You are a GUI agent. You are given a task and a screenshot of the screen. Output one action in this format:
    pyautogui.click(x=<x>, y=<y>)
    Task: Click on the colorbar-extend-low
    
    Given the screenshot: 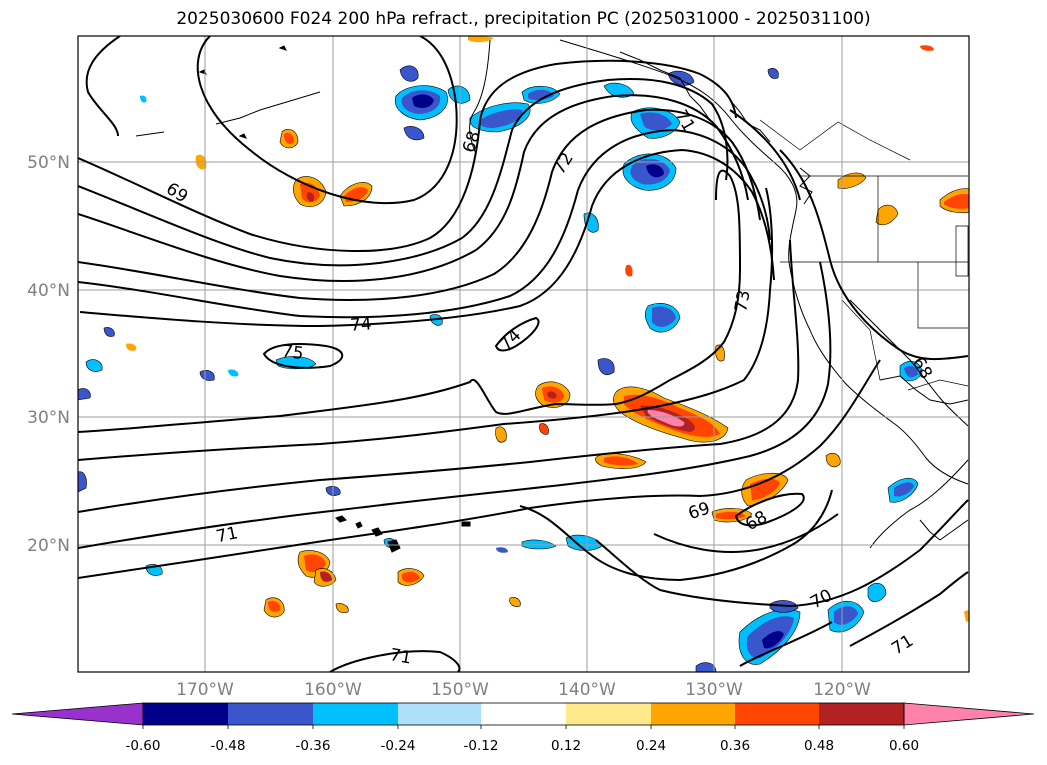 What is the action you would take?
    pyautogui.click(x=77, y=714)
    